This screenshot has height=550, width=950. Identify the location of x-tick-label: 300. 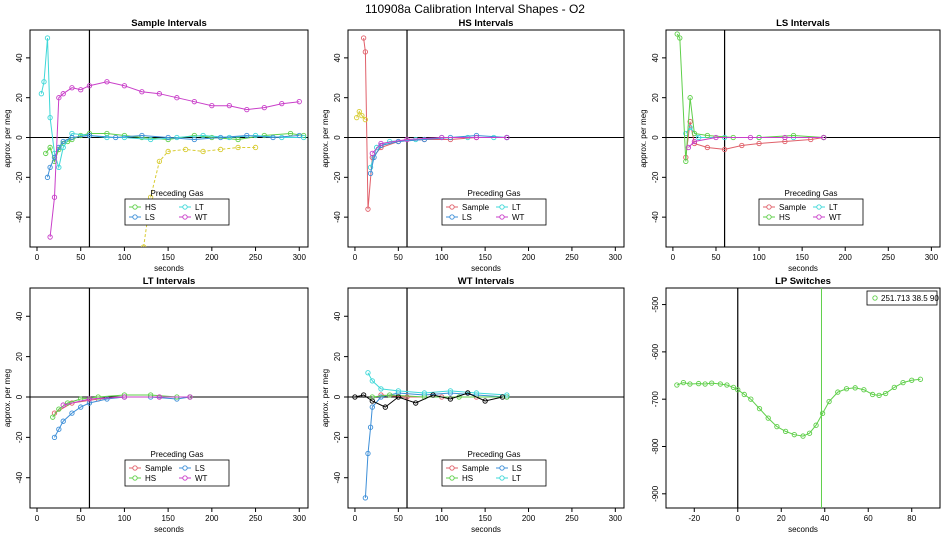
(616, 257).